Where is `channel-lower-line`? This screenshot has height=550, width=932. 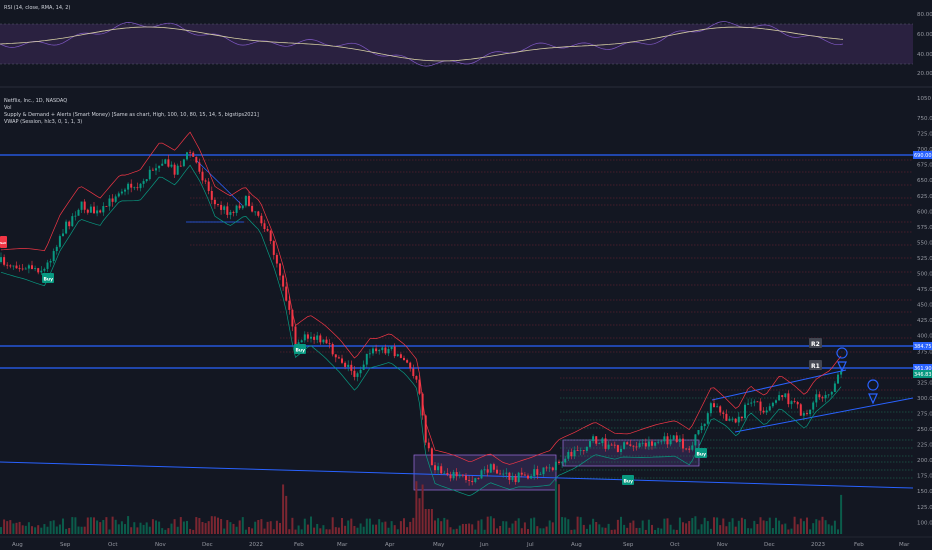
channel-lower-line is located at coordinates (824, 415).